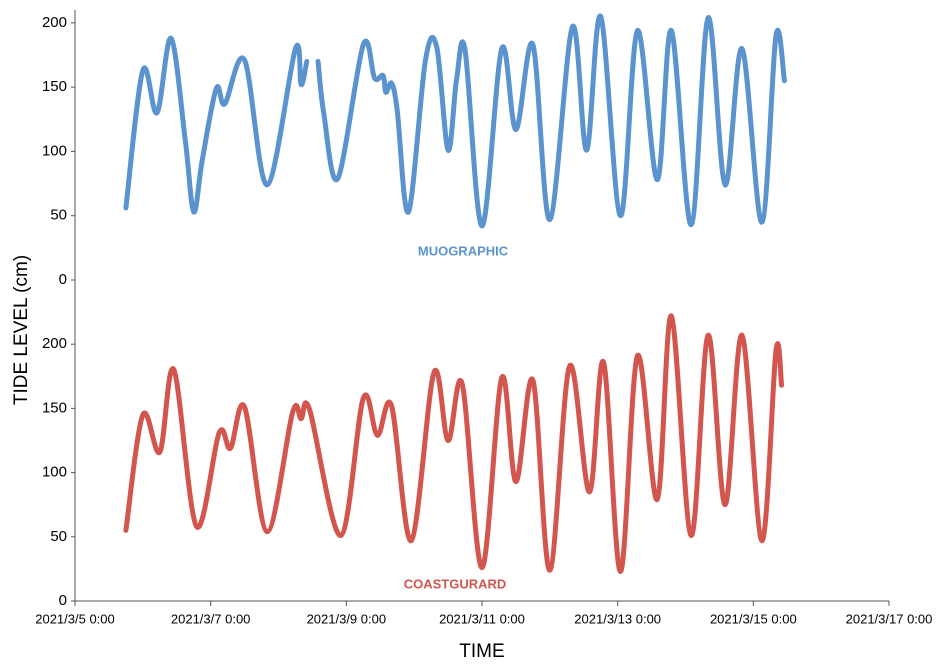  Describe the element at coordinates (21, 330) in the screenshot. I see `y-axis-title: TIDE LEVEL (cm)` at that location.